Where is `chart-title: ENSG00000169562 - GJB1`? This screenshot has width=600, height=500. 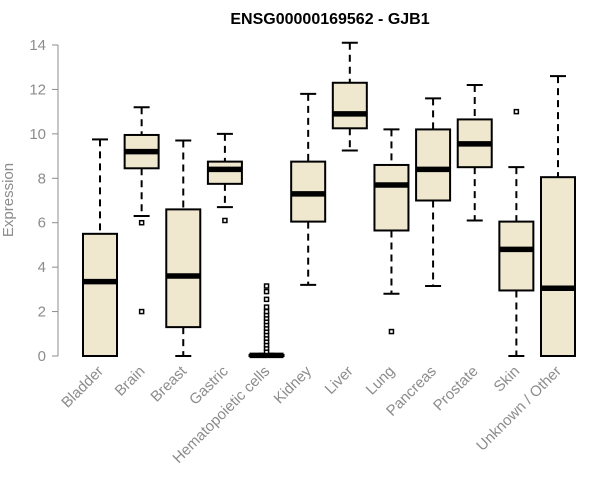 chart-title: ENSG00000169562 - GJB1 is located at coordinates (329, 19).